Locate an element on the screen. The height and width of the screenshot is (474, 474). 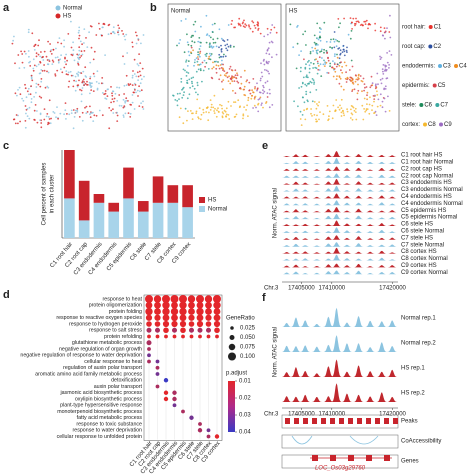
y-tick-label: cellular response to heat is located at coordinates (113, 362).